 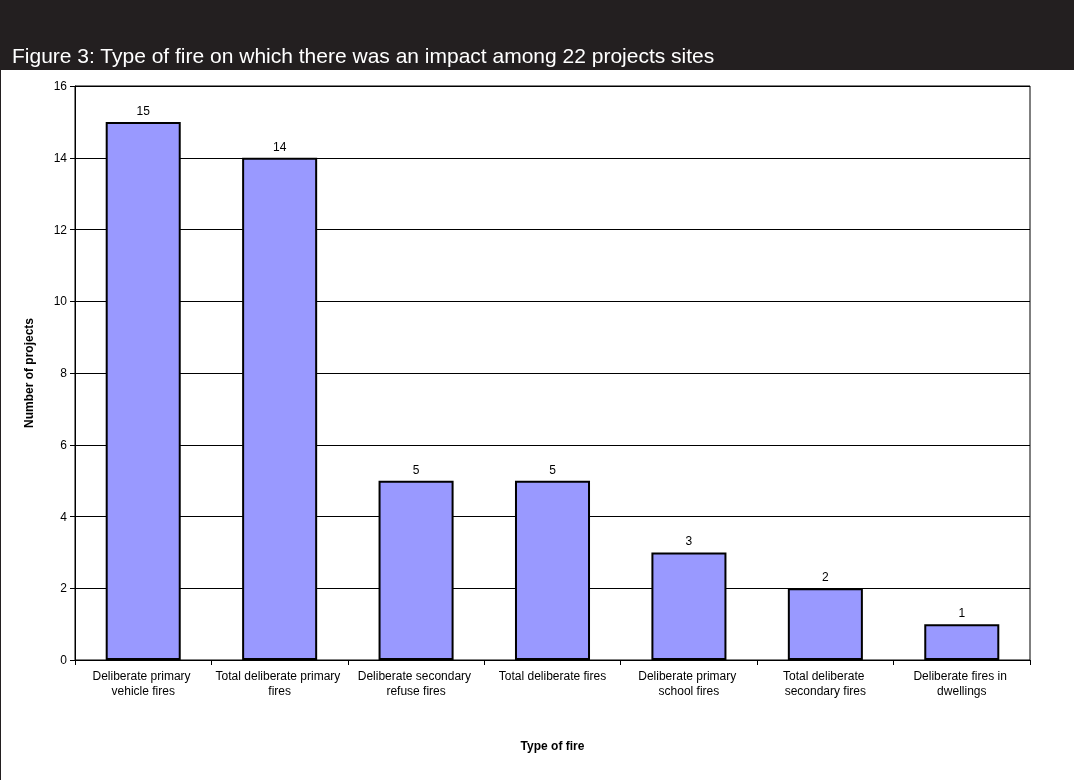 I want to click on x-tick-label: Total deliberate fires, so click(x=552, y=675).